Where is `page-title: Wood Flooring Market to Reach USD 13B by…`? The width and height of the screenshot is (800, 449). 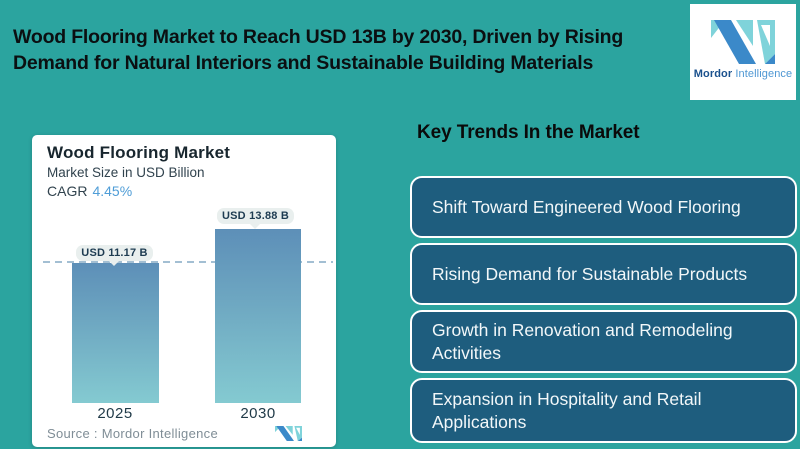
page-title: Wood Flooring Market to Reach USD 13B by… is located at coordinates (318, 50).